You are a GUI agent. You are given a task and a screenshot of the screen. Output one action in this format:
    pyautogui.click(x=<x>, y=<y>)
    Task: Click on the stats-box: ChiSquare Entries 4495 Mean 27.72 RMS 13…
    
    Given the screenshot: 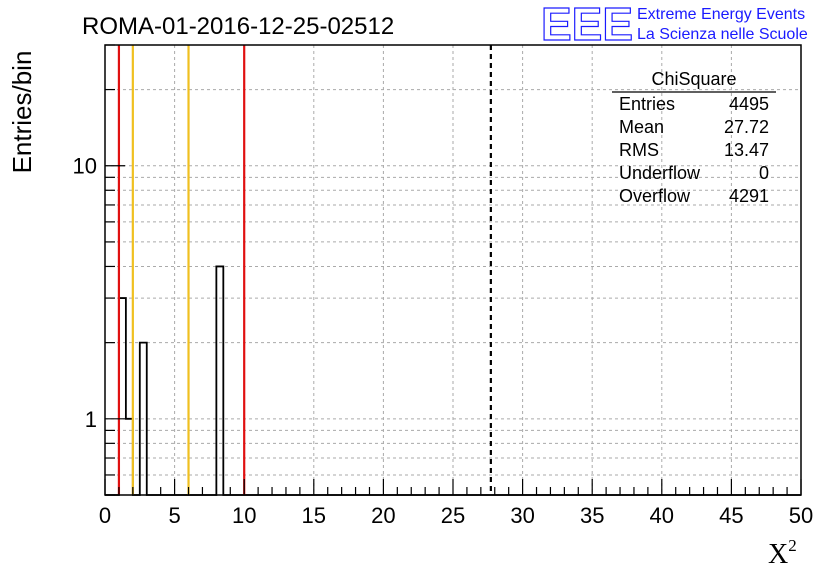 What is the action you would take?
    pyautogui.click(x=694, y=137)
    